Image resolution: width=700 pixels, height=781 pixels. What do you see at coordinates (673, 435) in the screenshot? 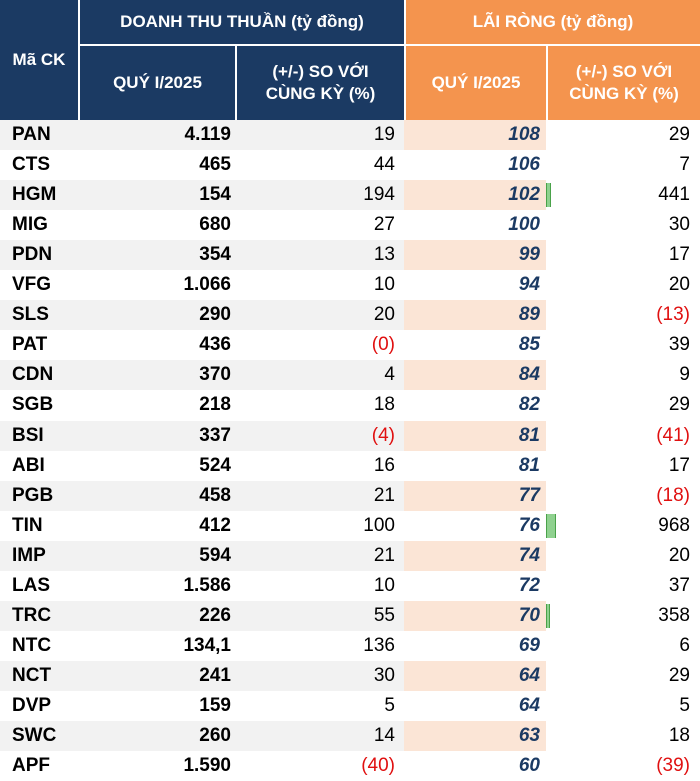
I see `profit-change-cell: (41)` at bounding box center [673, 435].